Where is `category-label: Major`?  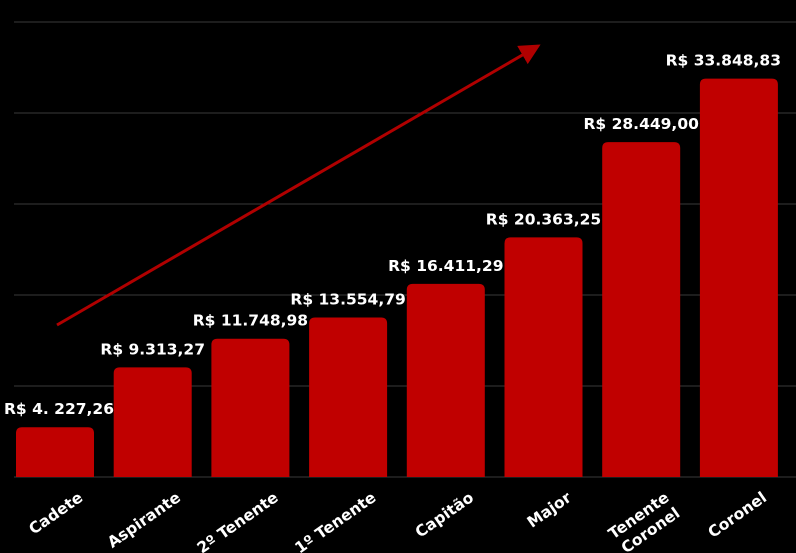 category-label: Major is located at coordinates (549, 509).